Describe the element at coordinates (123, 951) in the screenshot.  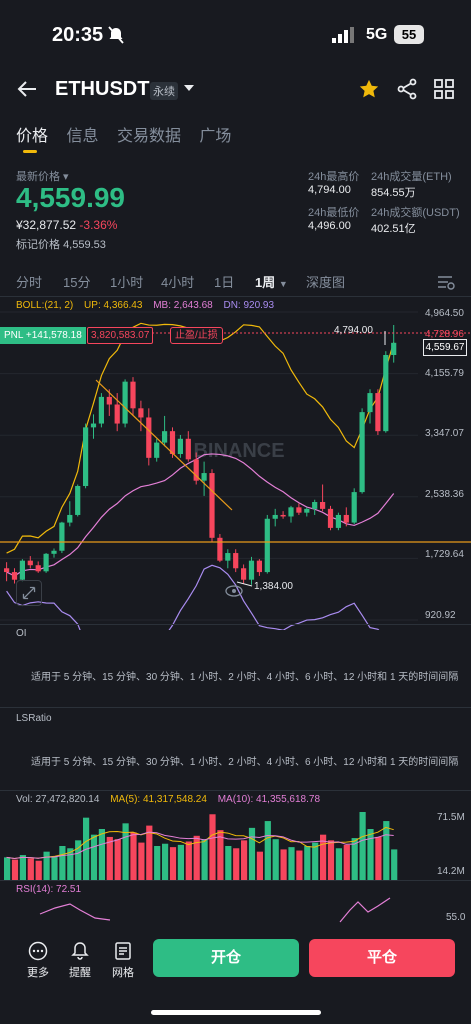
I see `grid-bot-icon` at that location.